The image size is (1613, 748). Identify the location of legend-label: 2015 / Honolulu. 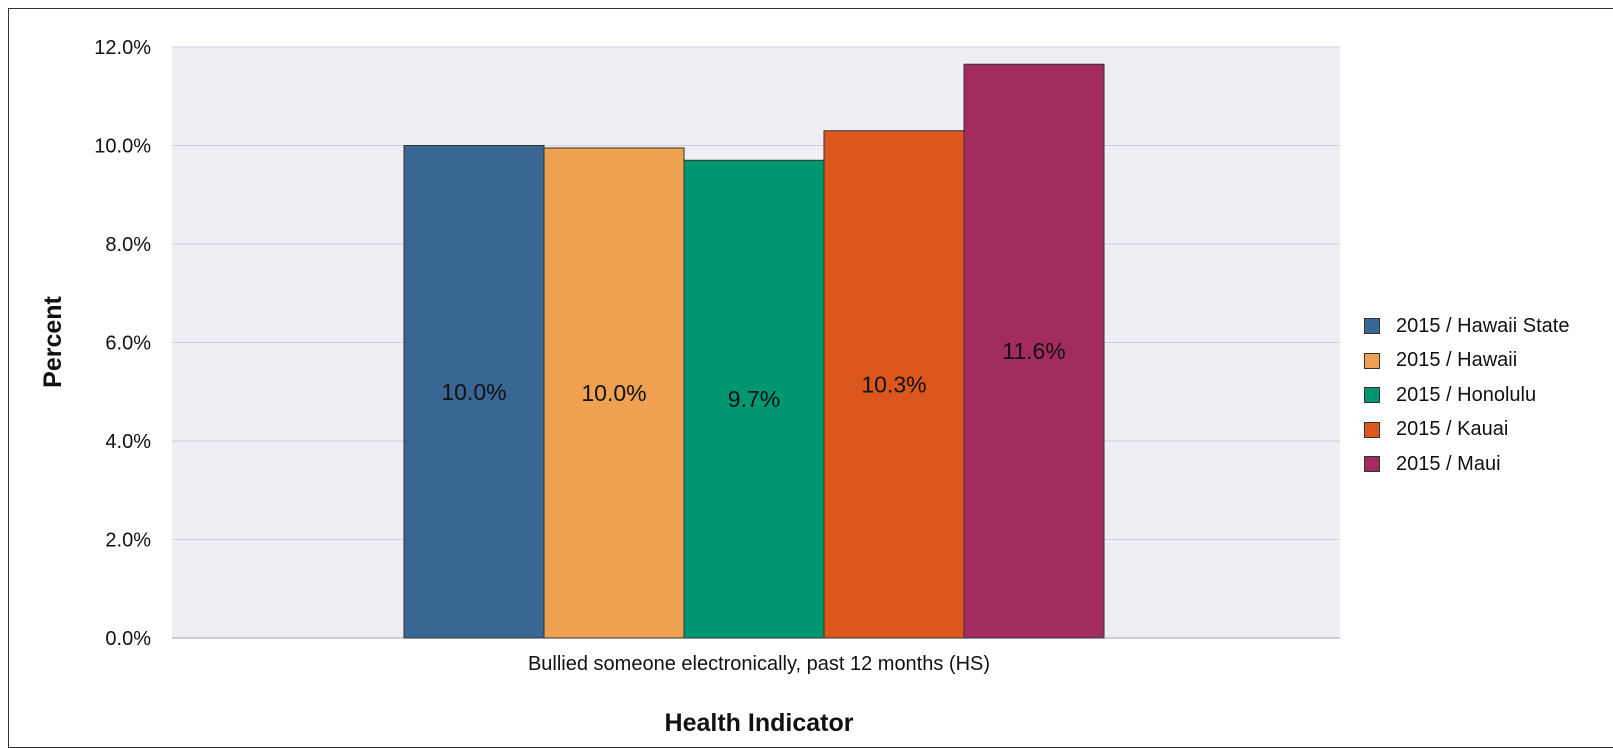
(1466, 394).